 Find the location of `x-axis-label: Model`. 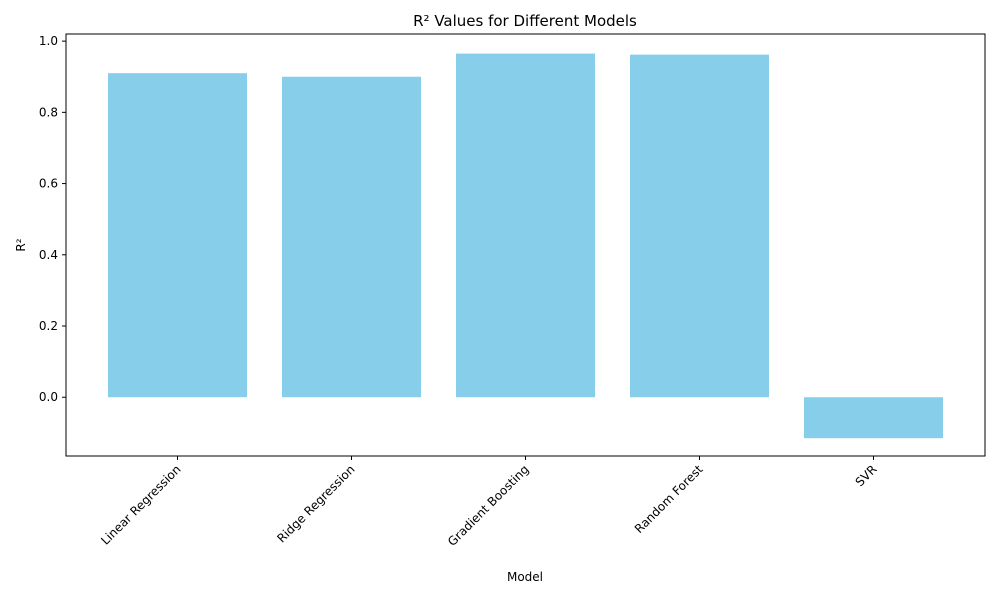

x-axis-label: Model is located at coordinates (525, 577).